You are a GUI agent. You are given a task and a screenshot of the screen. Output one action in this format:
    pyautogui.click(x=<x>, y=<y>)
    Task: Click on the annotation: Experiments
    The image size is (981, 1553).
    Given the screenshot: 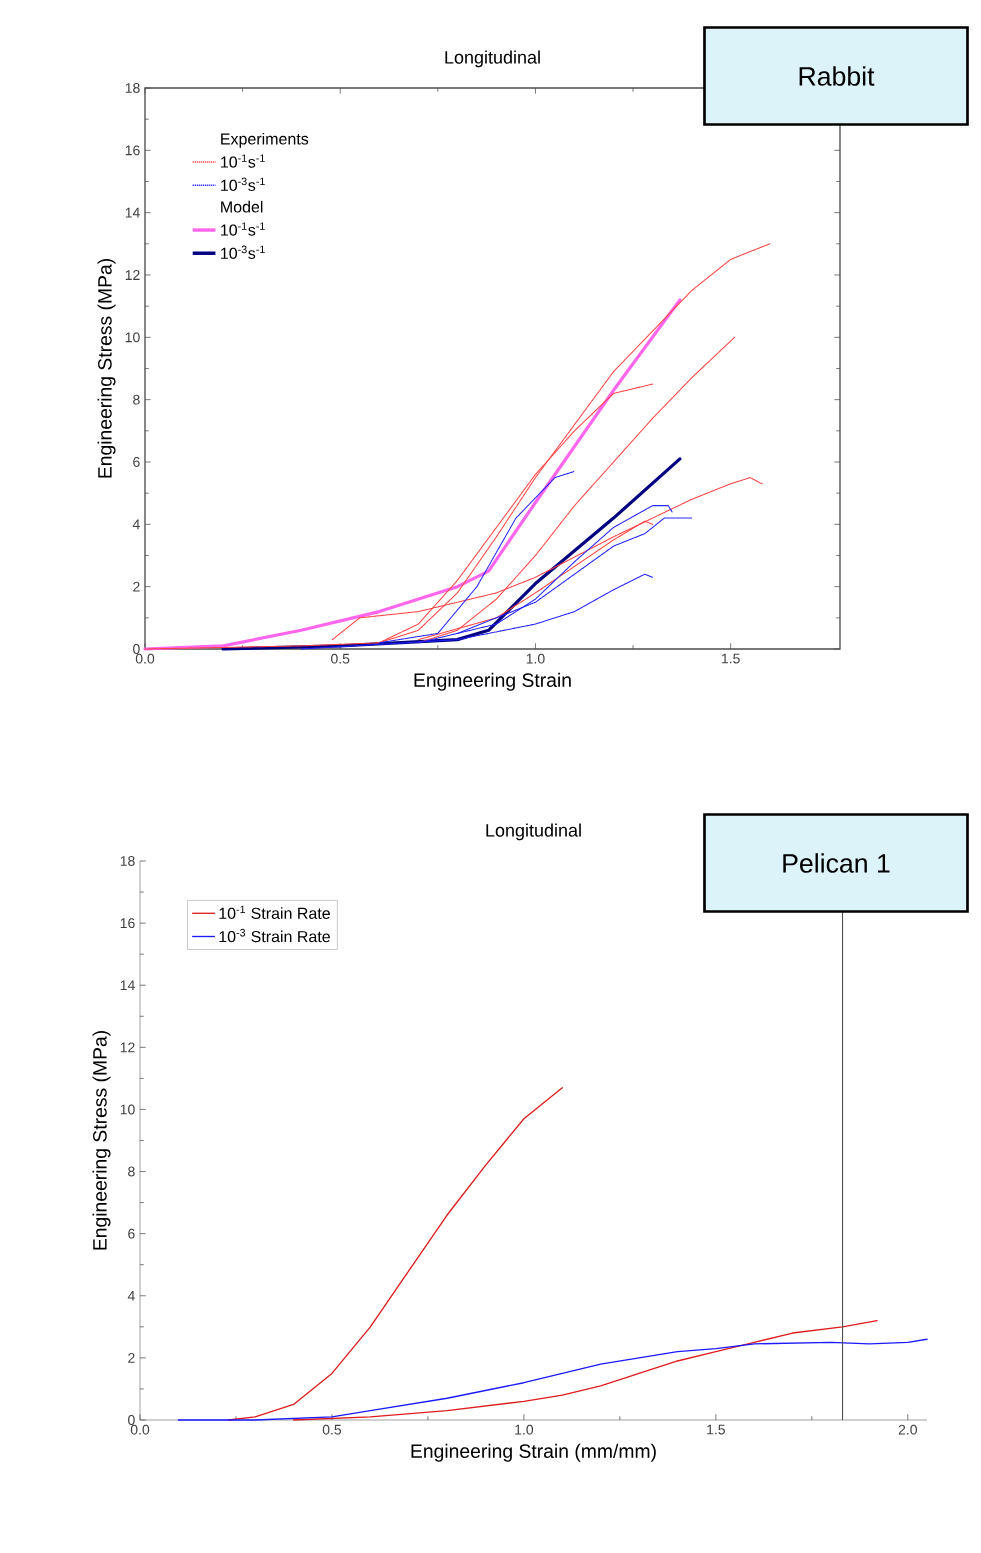 What is the action you would take?
    pyautogui.click(x=265, y=140)
    